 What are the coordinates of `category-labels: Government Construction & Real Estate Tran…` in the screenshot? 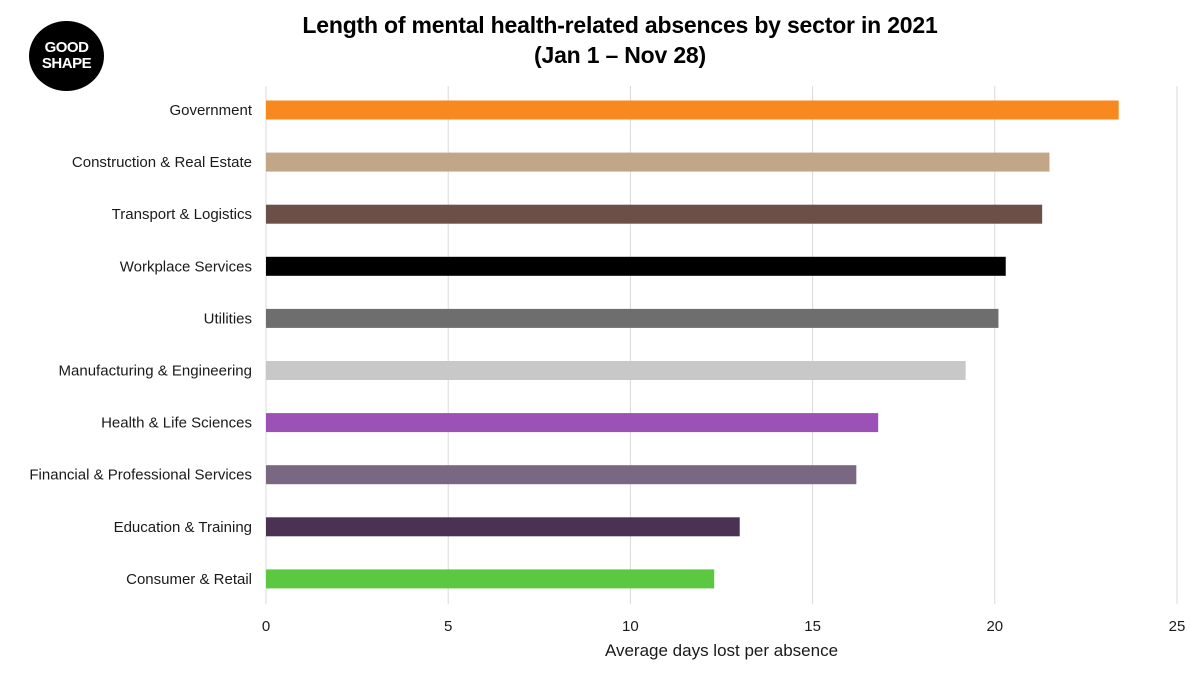 It's located at (140, 345).